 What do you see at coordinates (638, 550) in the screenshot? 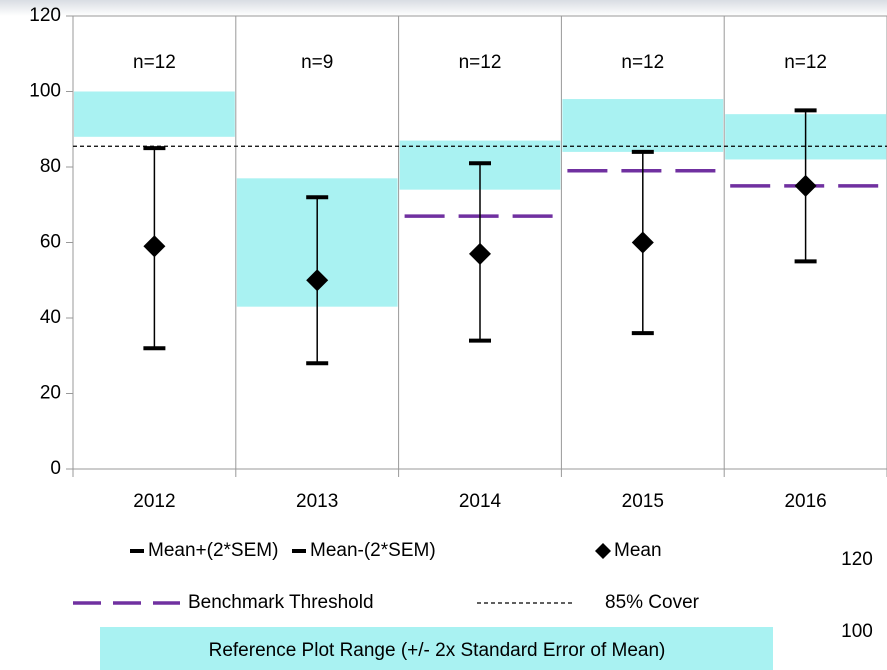
I see `legend-label: Mean` at bounding box center [638, 550].